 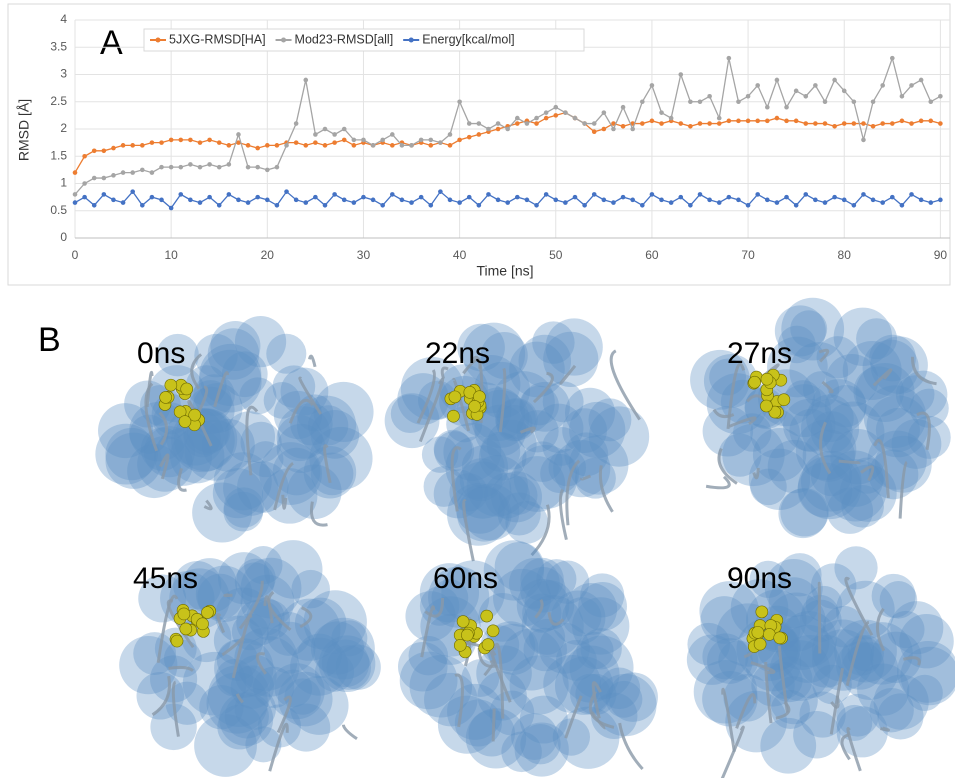 I want to click on x-tick-label: 10, so click(x=171, y=255).